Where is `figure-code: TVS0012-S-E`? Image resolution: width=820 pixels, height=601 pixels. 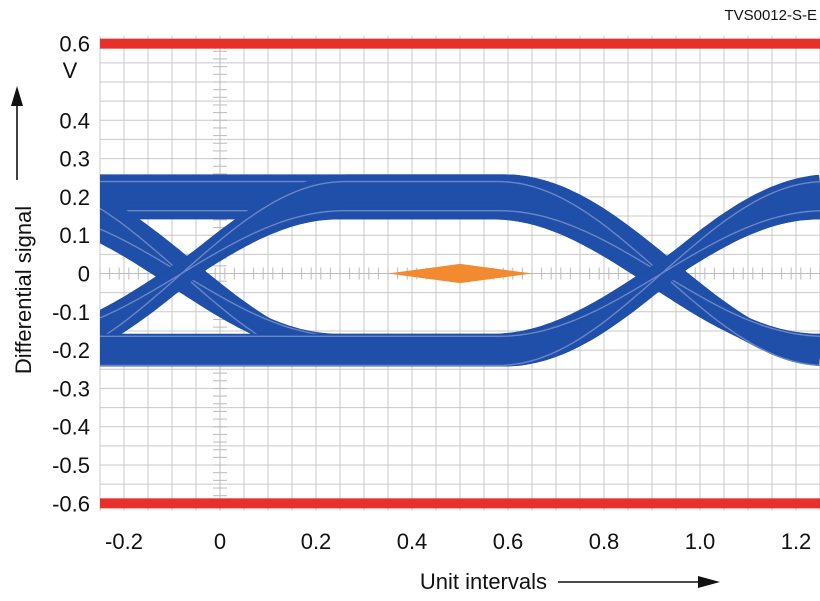 figure-code: TVS0012-S-E is located at coordinates (770, 15).